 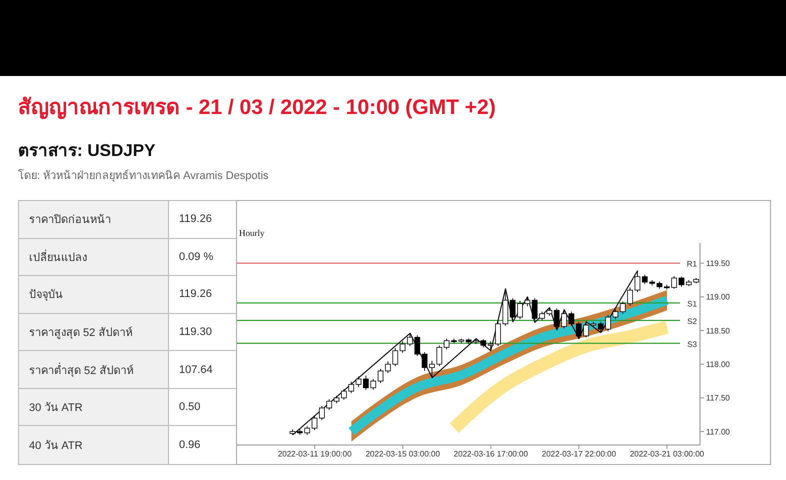 What do you see at coordinates (196, 256) in the screenshot?
I see `text: 0.09 %` at bounding box center [196, 256].